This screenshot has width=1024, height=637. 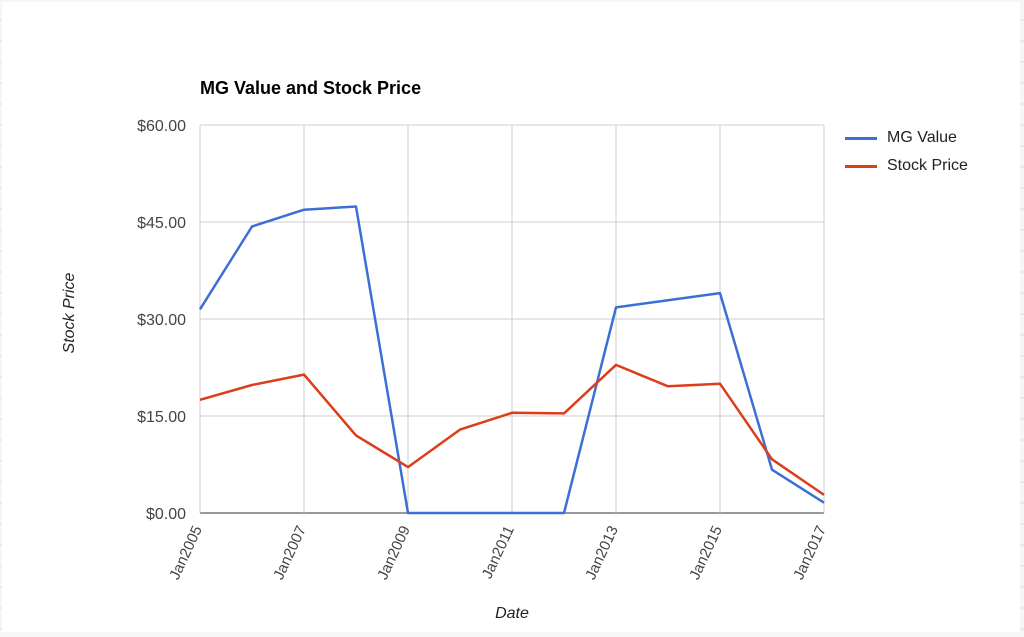 What do you see at coordinates (810, 552) in the screenshot?
I see `x-tick-label: Jan2017` at bounding box center [810, 552].